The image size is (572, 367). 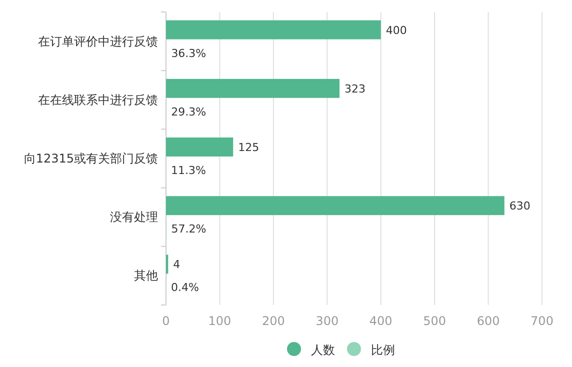 What do you see at coordinates (396, 30) in the screenshot?
I see `data-label: 400` at bounding box center [396, 30].